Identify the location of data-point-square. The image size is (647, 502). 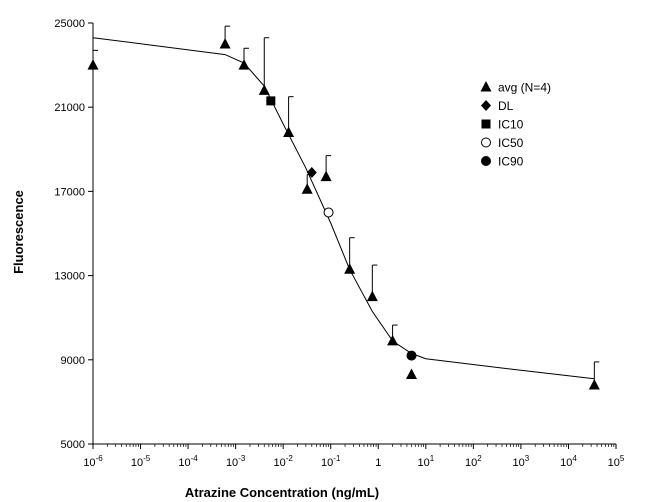
(271, 101).